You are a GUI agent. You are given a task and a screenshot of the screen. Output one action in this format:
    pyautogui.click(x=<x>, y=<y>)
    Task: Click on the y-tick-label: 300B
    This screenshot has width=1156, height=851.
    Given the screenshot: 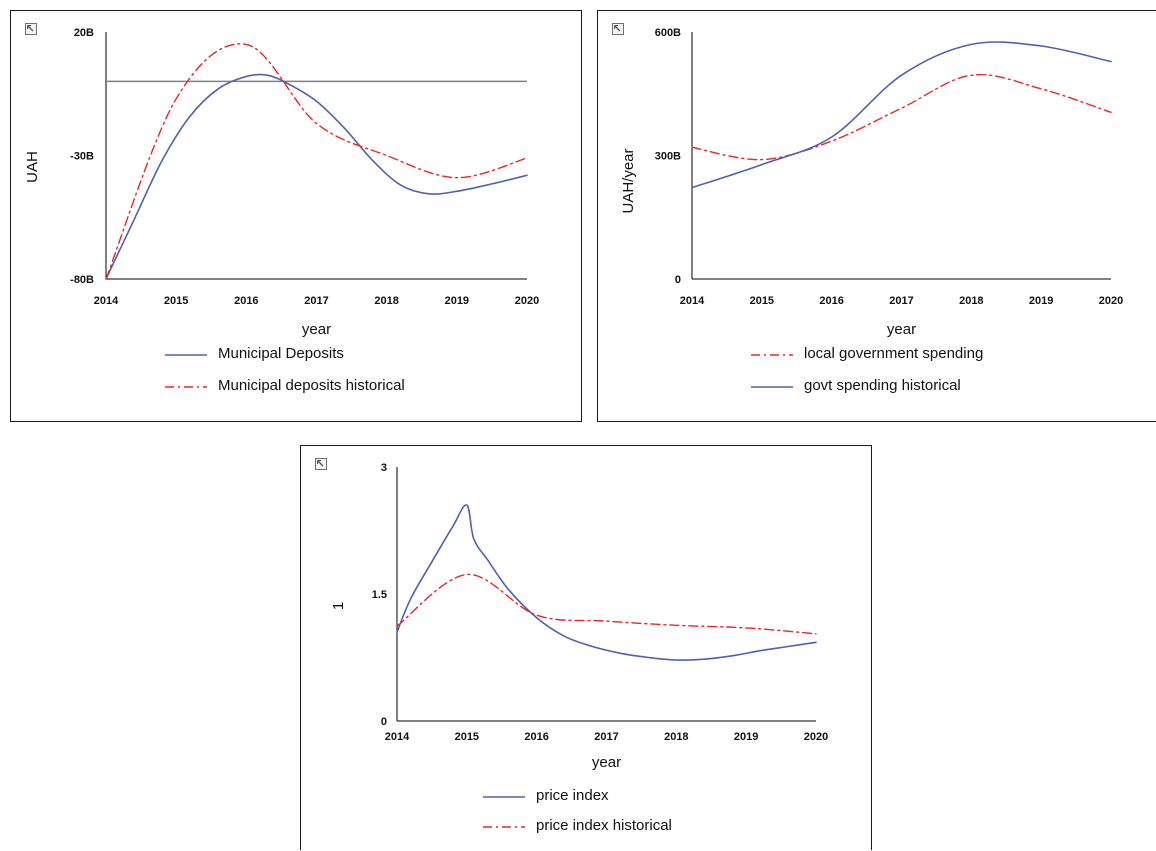 What is the action you would take?
    pyautogui.click(x=668, y=157)
    